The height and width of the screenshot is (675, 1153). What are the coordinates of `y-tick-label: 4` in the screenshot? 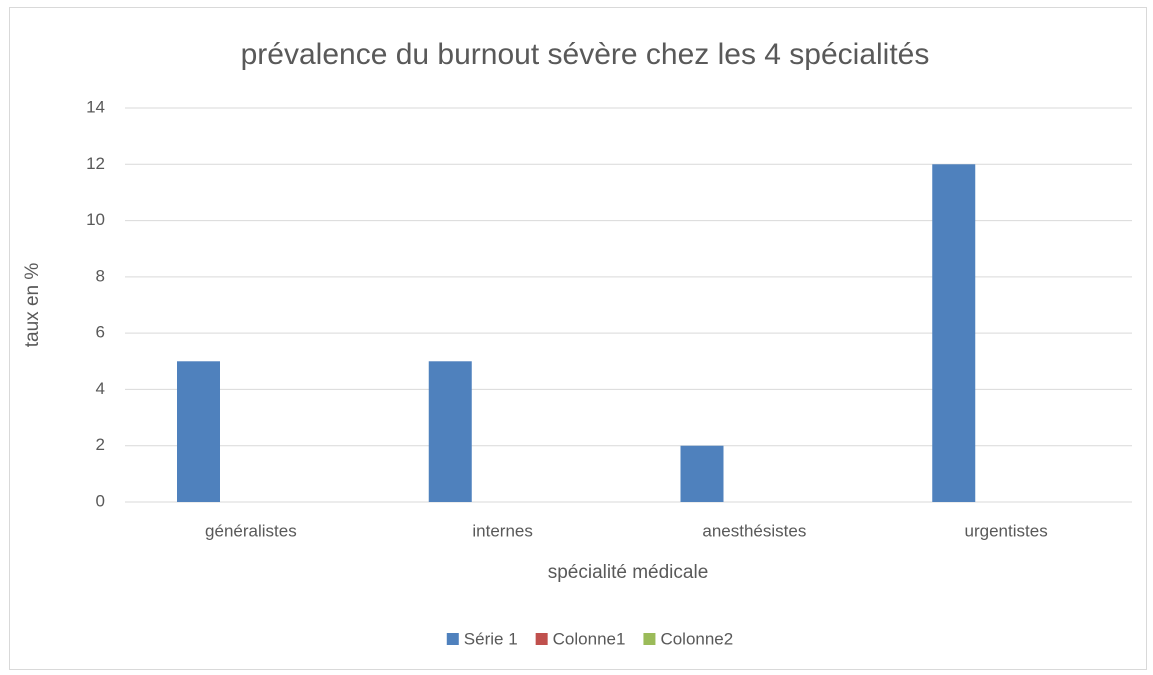 It's located at (100, 388).